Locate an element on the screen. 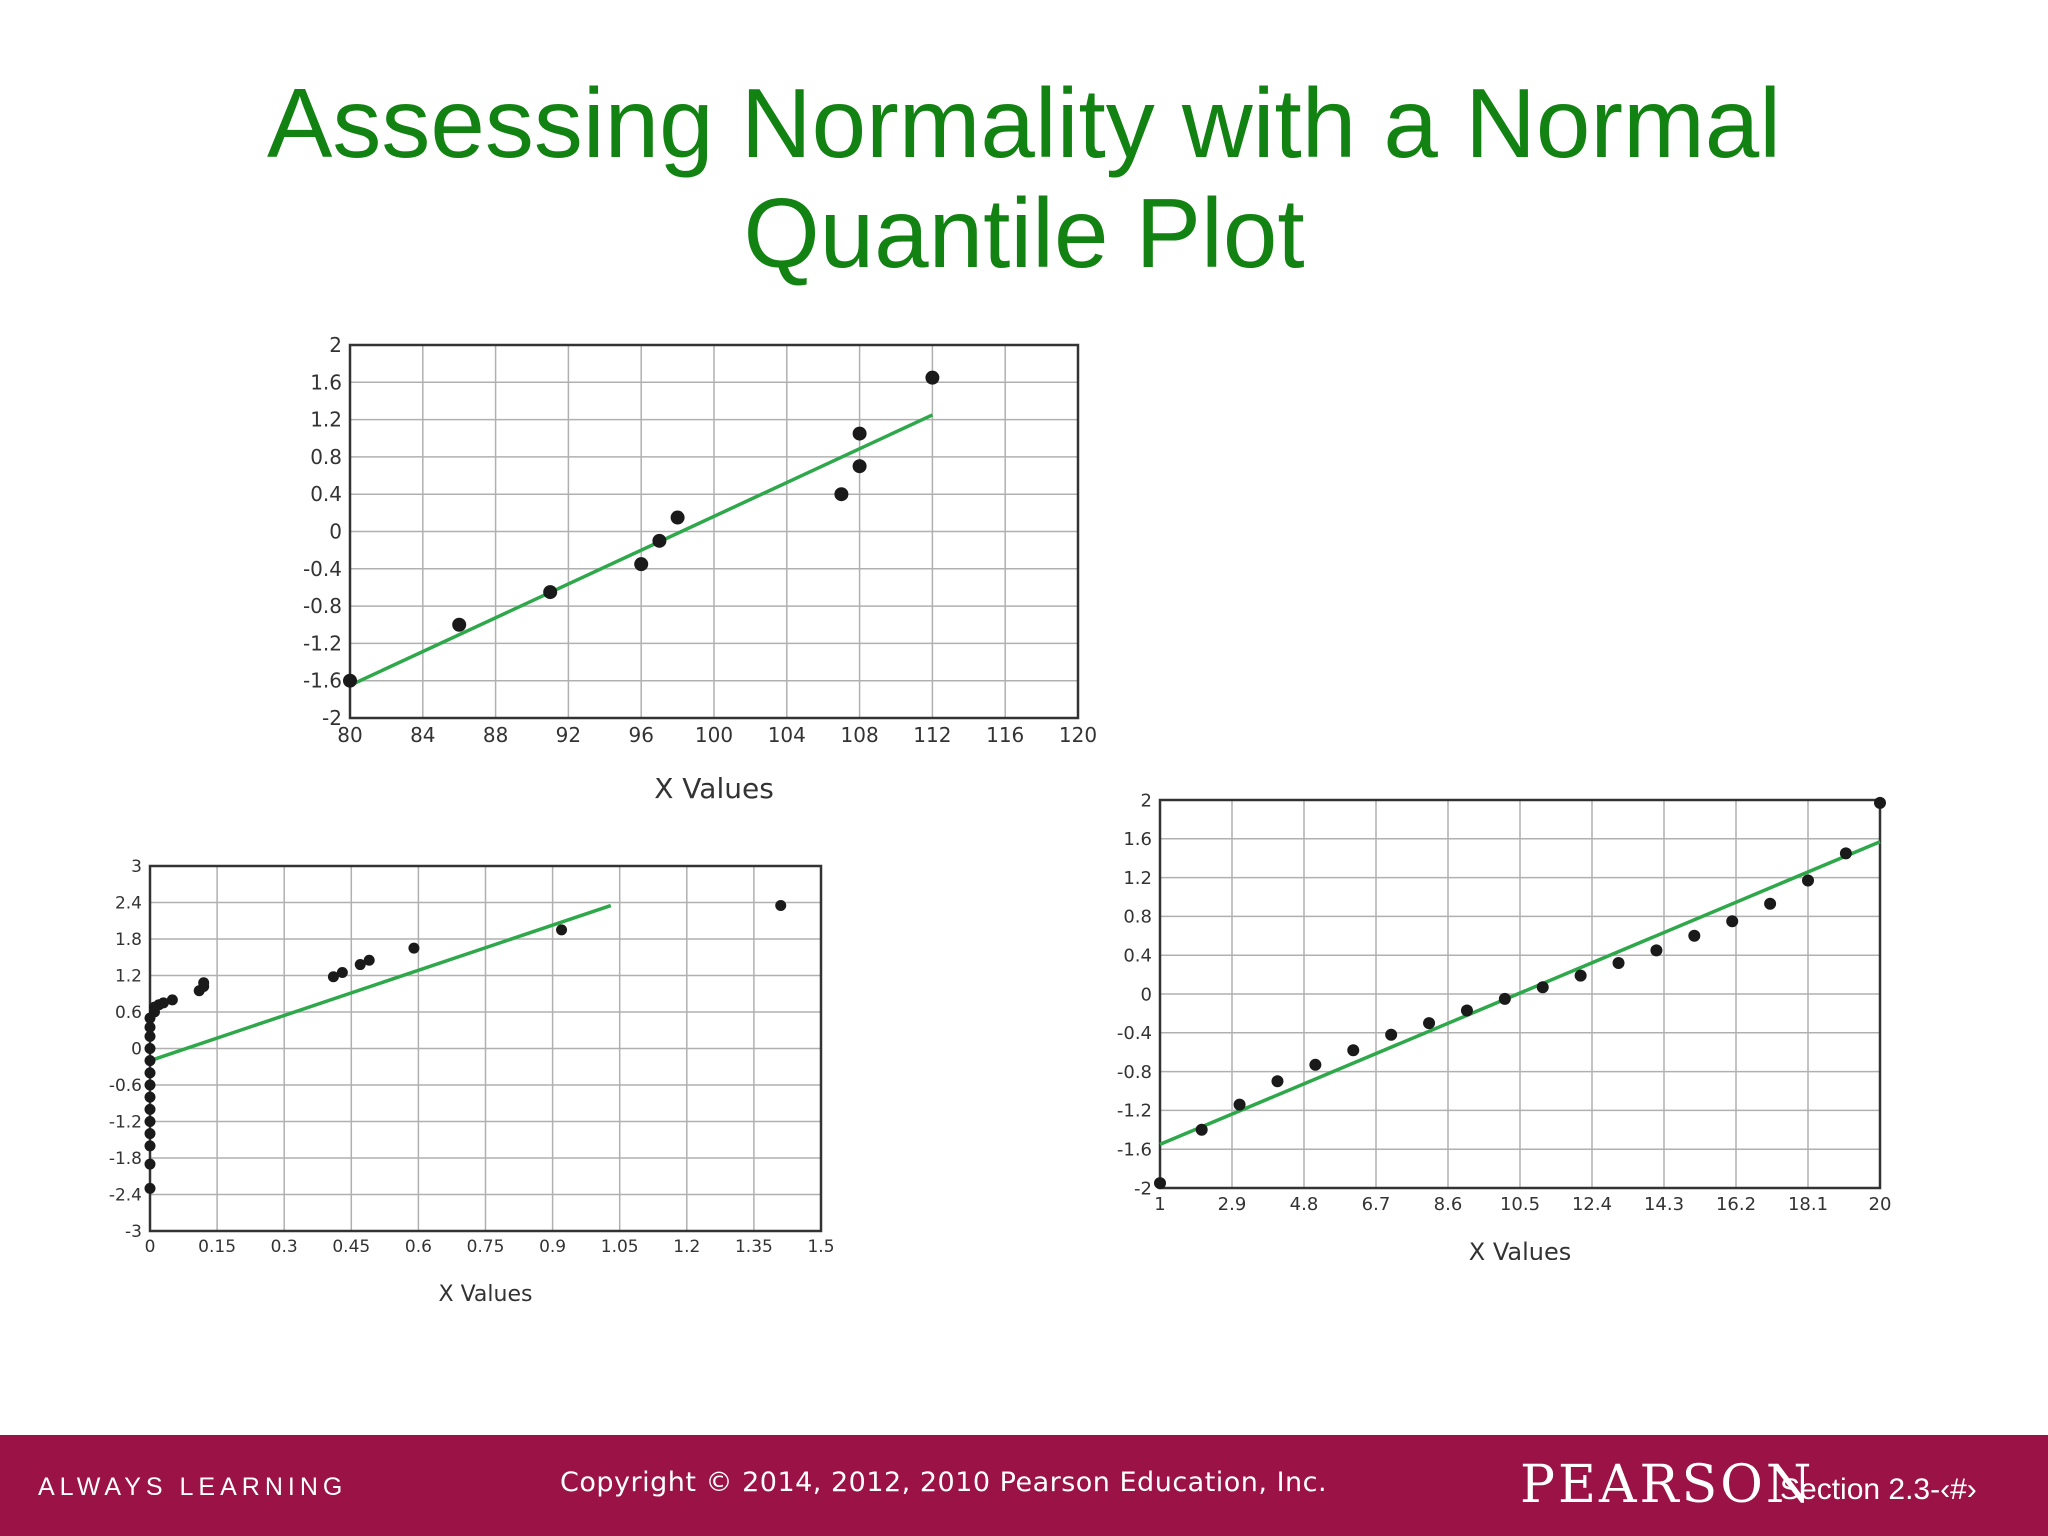  x-tick-label: 2.9 is located at coordinates (1232, 1204).